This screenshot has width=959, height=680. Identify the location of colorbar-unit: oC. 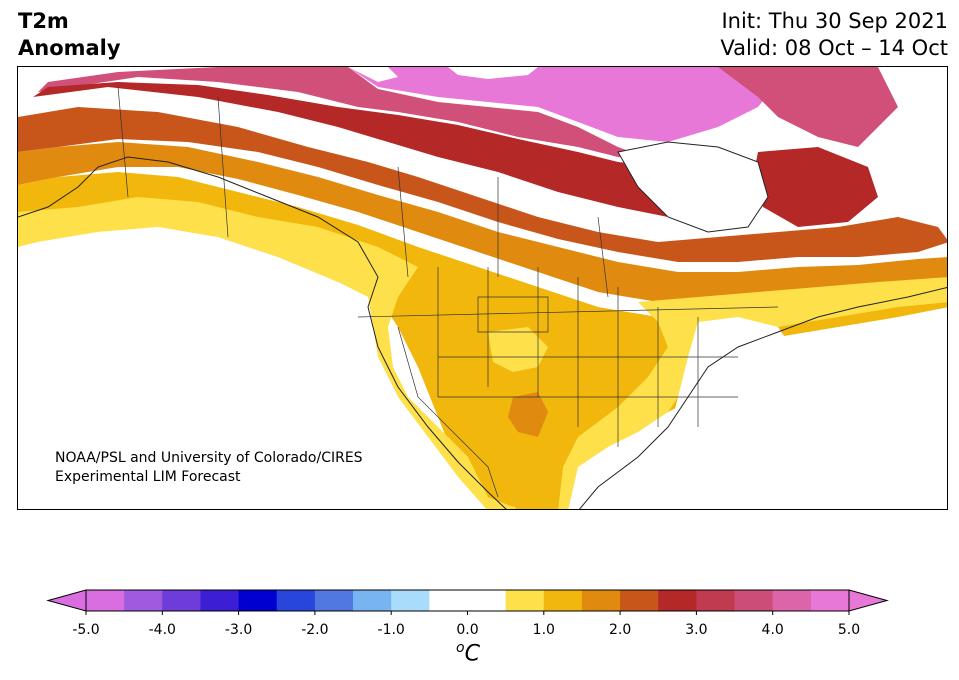
(468, 653).